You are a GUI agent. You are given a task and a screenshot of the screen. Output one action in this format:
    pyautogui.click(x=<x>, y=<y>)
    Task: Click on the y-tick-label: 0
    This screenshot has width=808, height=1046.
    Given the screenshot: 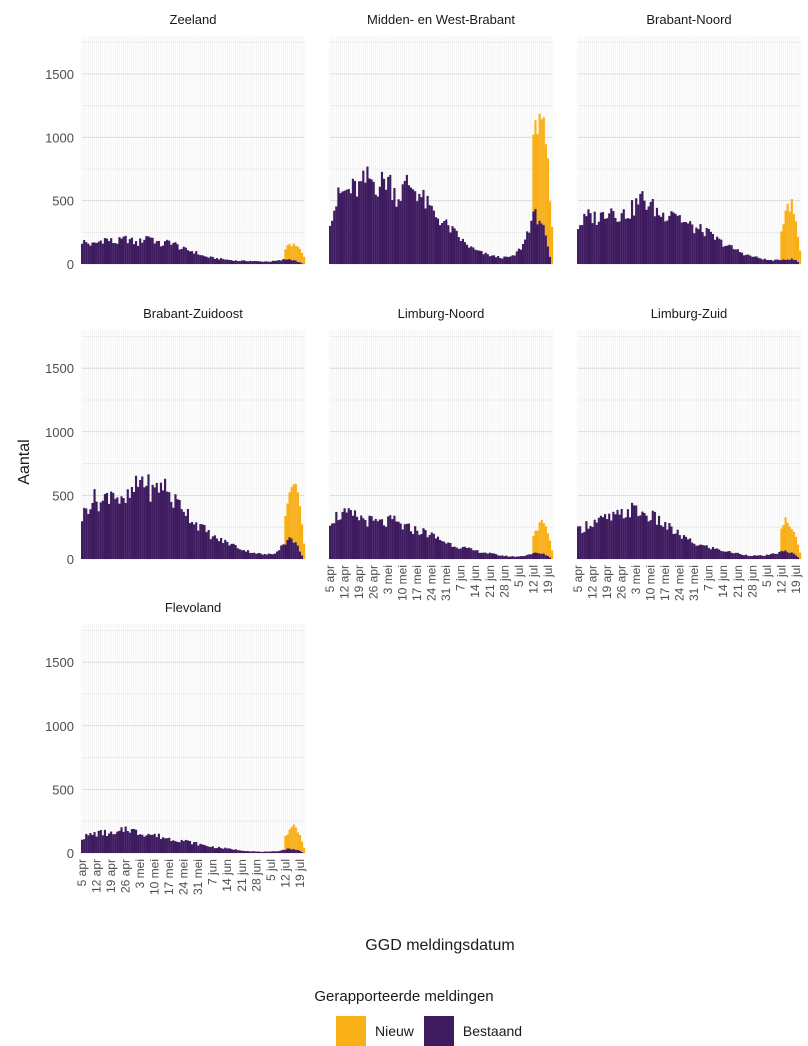 What is the action you would take?
    pyautogui.click(x=70, y=559)
    